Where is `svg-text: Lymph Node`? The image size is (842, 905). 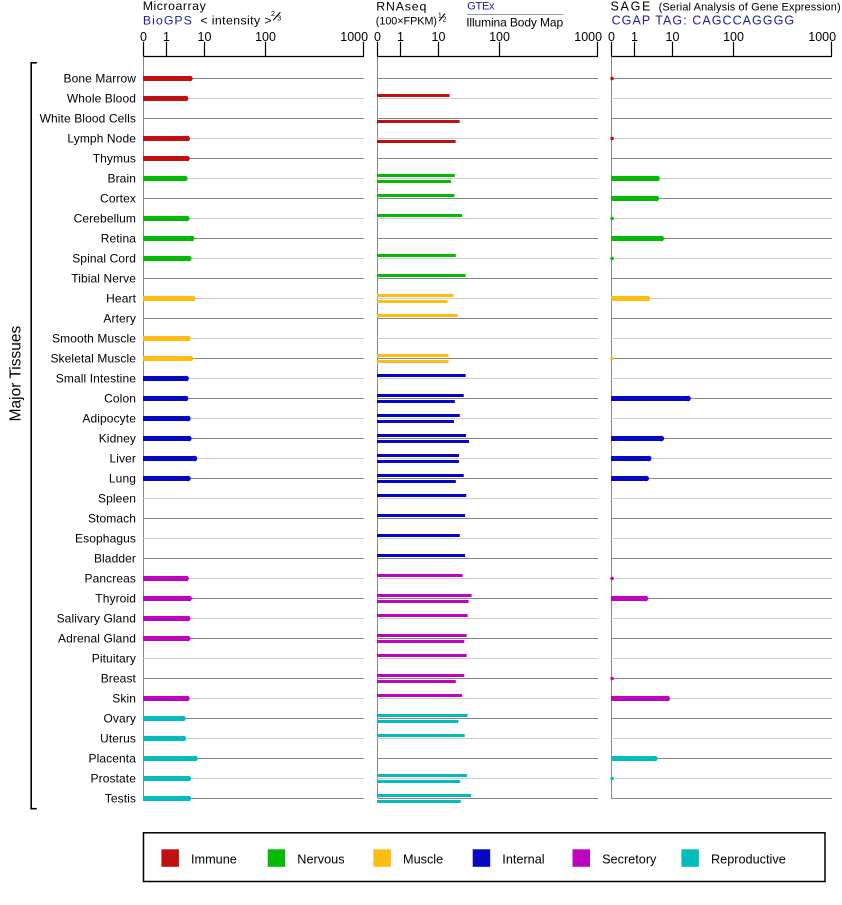
svg-text: Lymph Node is located at coordinates (101, 139).